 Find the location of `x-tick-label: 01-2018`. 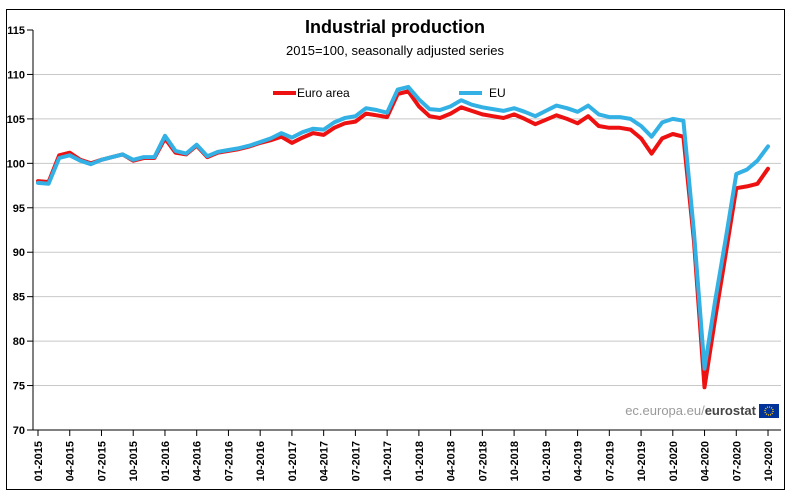

x-tick-label: 01-2018 is located at coordinates (420, 461).